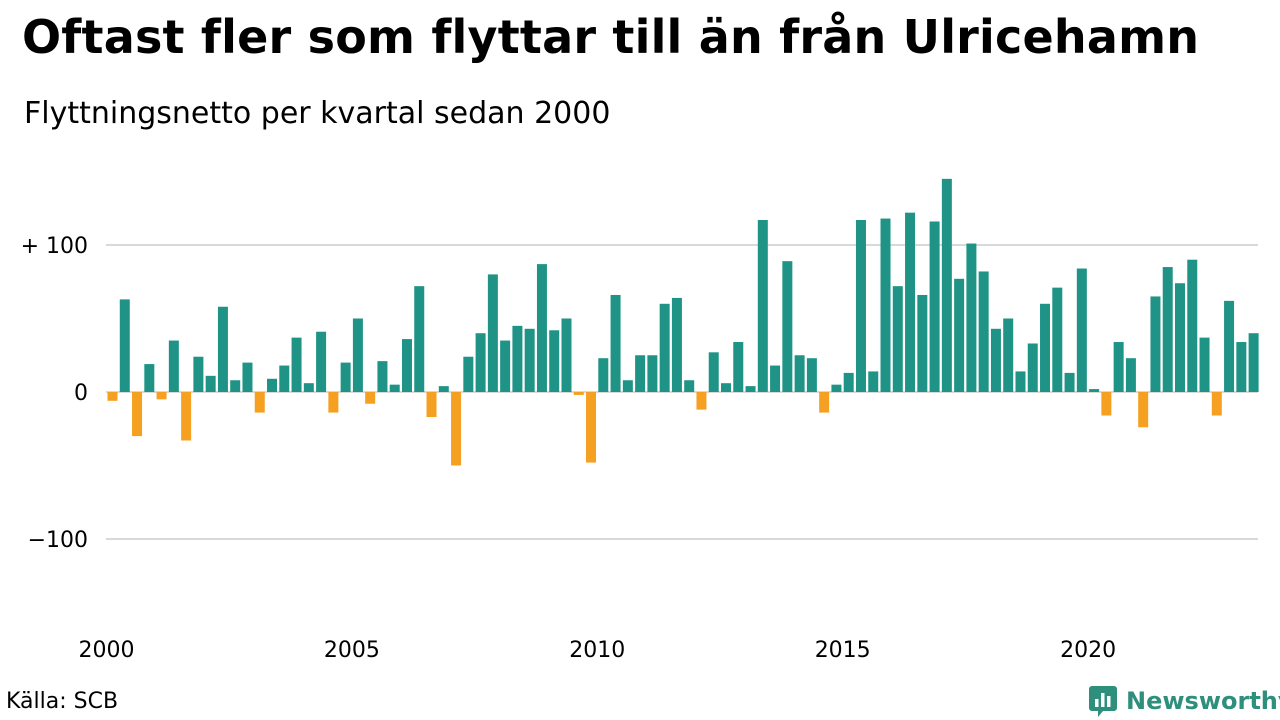  Describe the element at coordinates (317, 113) in the screenshot. I see `chart-subtitle: Flyttningsnetto per kvartal sedan 2000` at that location.